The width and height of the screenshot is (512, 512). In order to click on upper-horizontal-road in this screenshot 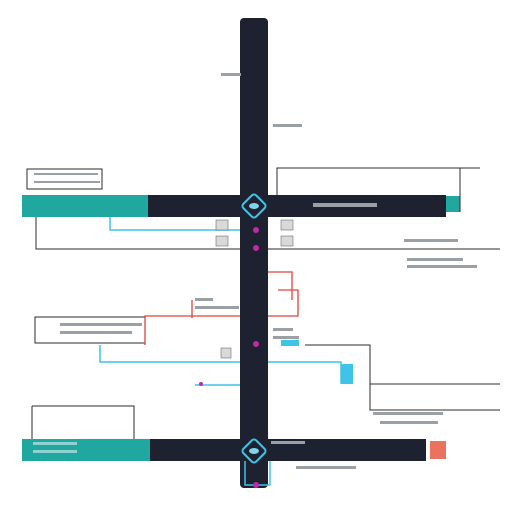, I will do `click(297, 206)`.